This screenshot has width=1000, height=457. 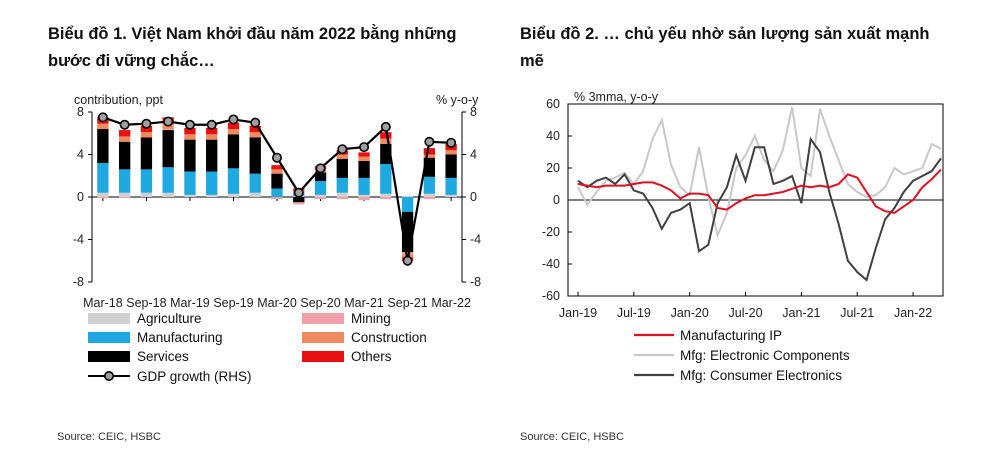 I want to click on chart1-x-tick-label: Mar-22, so click(x=451, y=303).